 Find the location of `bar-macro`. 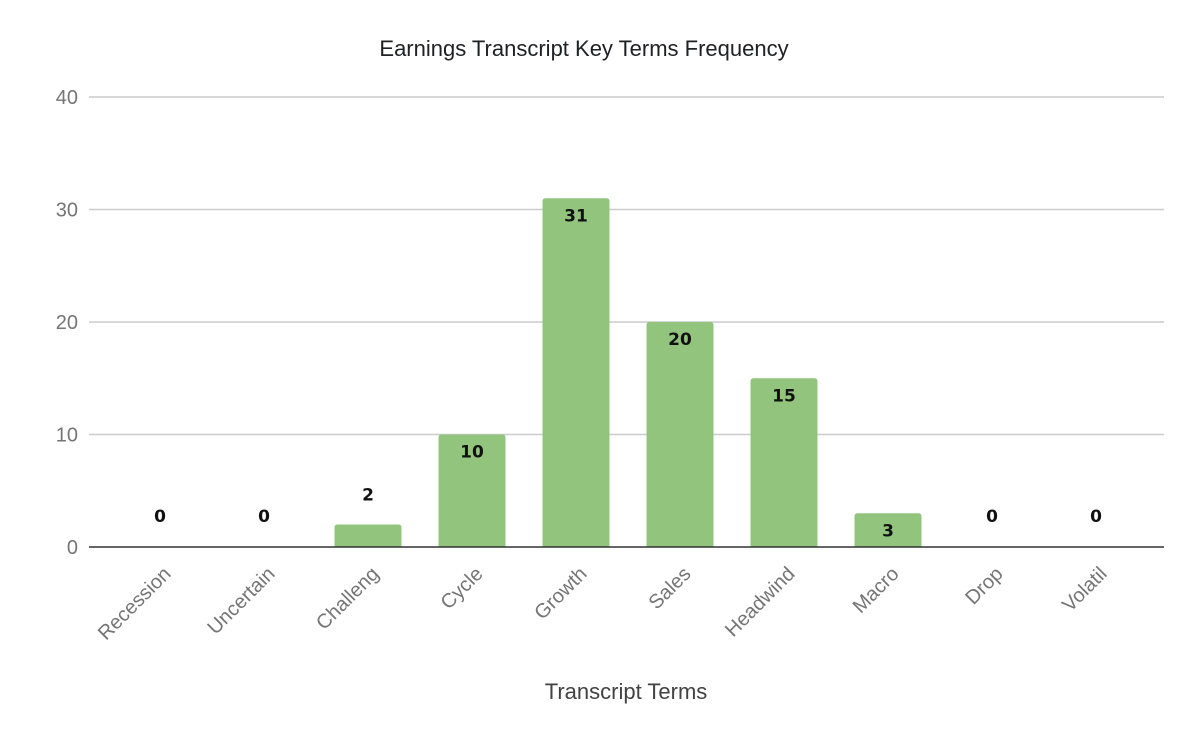

bar-macro is located at coordinates (888, 530).